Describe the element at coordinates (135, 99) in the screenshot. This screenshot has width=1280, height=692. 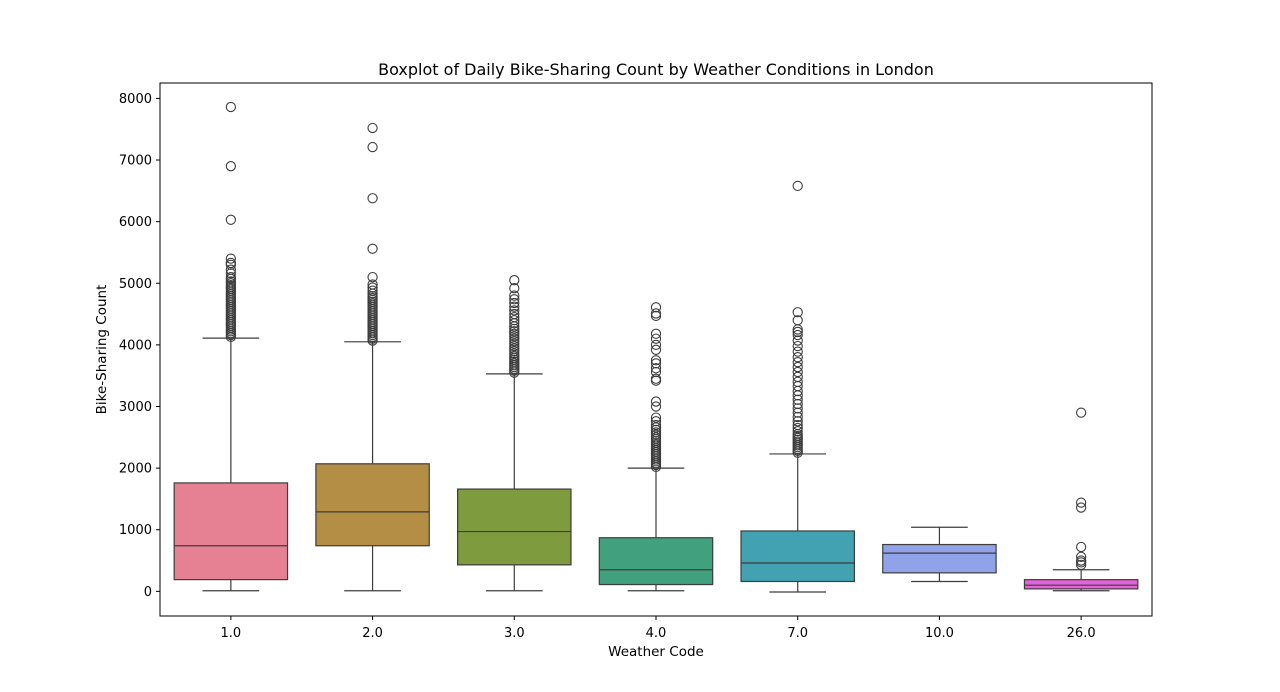
I see `y-tick-label: 8000` at that location.